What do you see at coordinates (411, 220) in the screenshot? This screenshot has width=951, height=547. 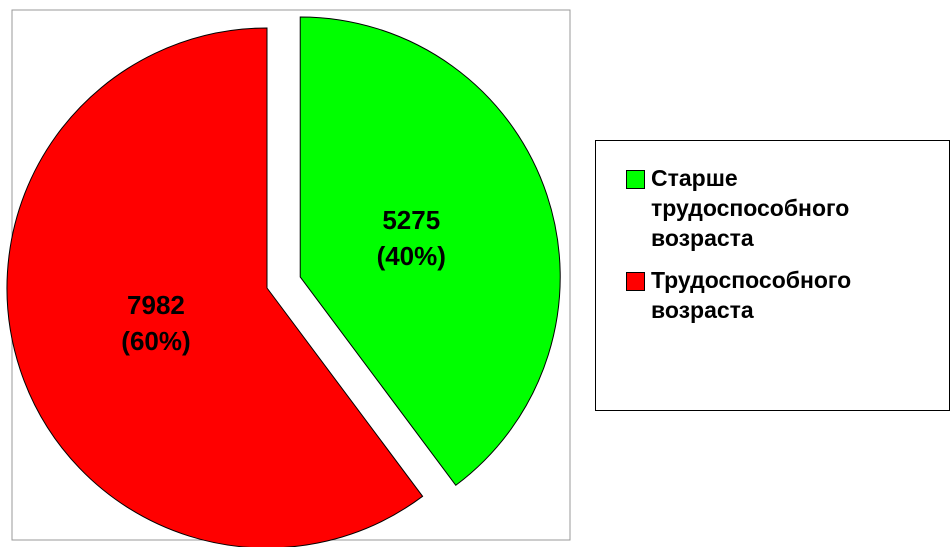 I see `data-label: 5275` at bounding box center [411, 220].